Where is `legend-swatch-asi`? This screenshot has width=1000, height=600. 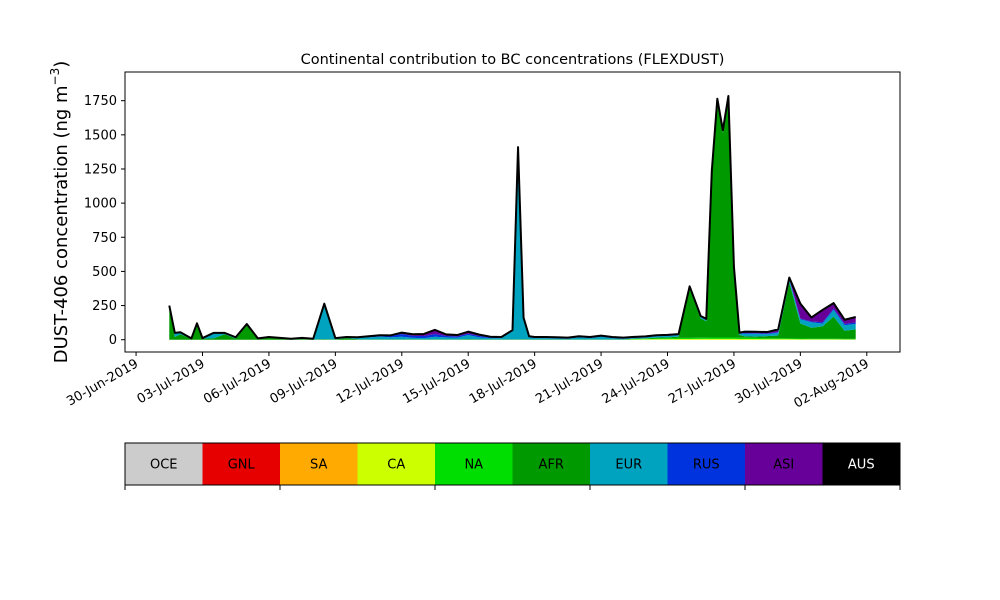 legend-swatch-asi is located at coordinates (784, 464).